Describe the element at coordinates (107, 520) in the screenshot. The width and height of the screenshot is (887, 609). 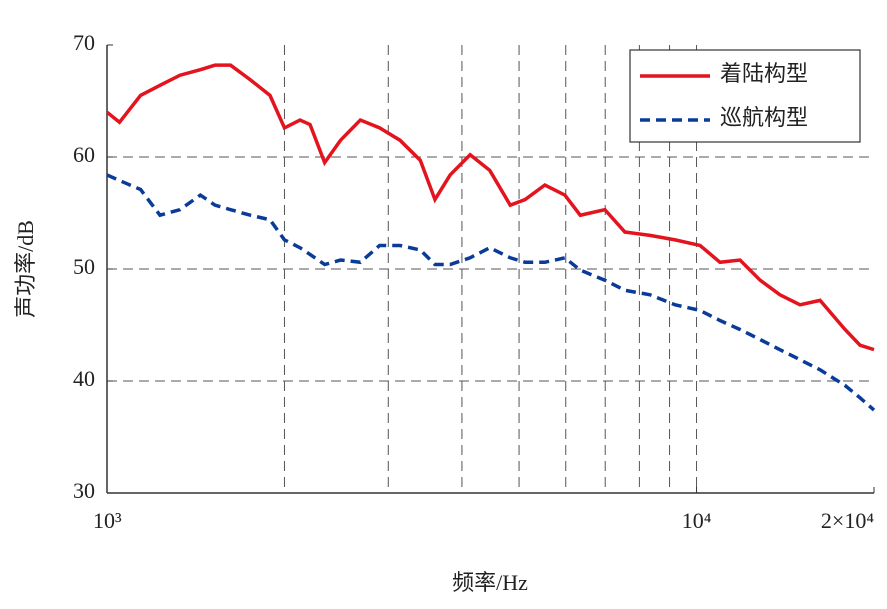
I see `x-tick-label: 10³` at that location.